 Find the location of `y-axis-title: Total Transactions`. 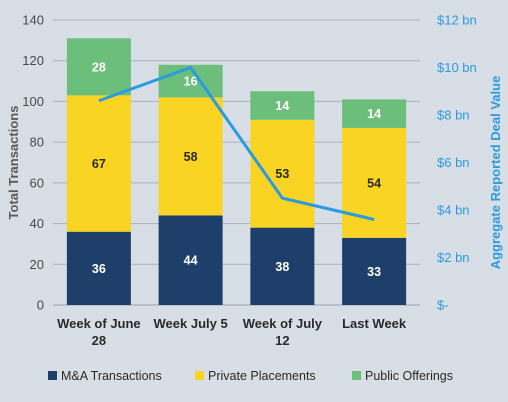

y-axis-title: Total Transactions is located at coordinates (13, 163).